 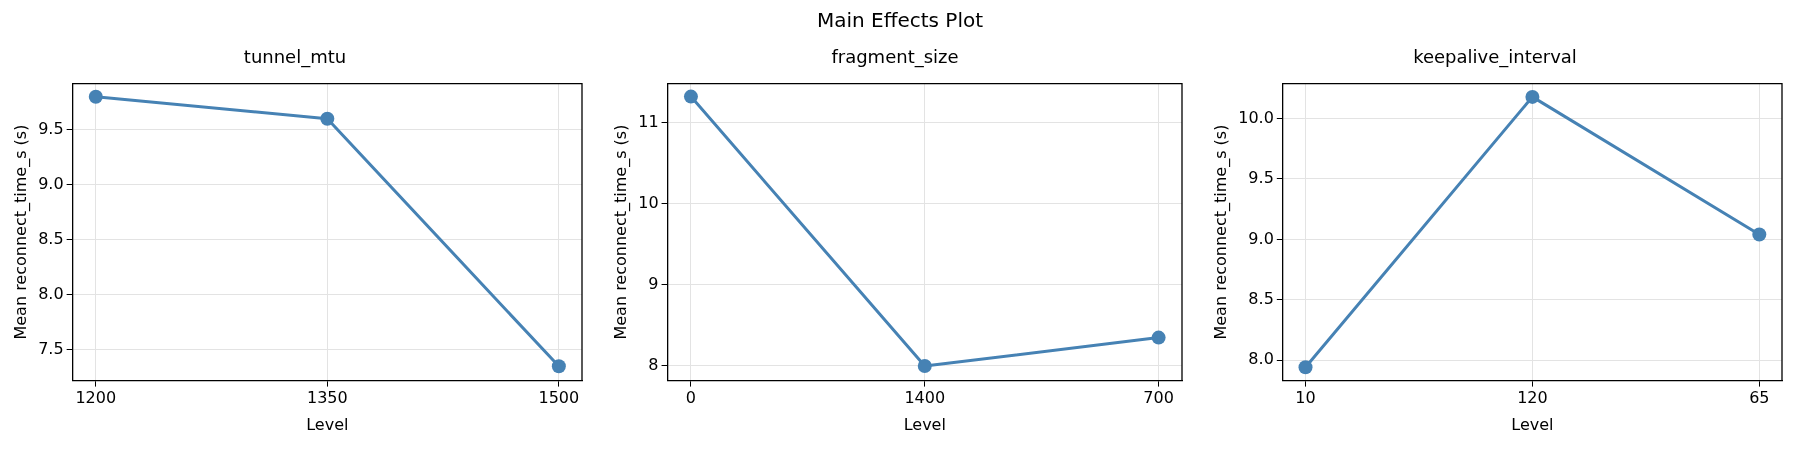 I want to click on y-tick-label: 11, so click(x=648, y=121).